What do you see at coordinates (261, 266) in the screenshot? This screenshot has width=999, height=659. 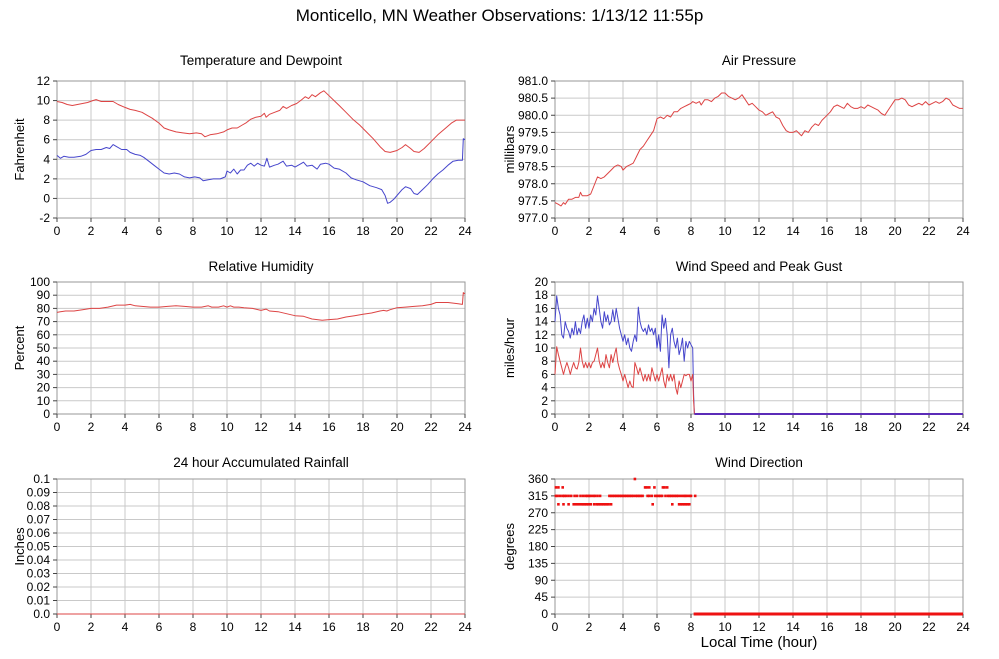 I see `chart-title: Relative Humidity` at bounding box center [261, 266].